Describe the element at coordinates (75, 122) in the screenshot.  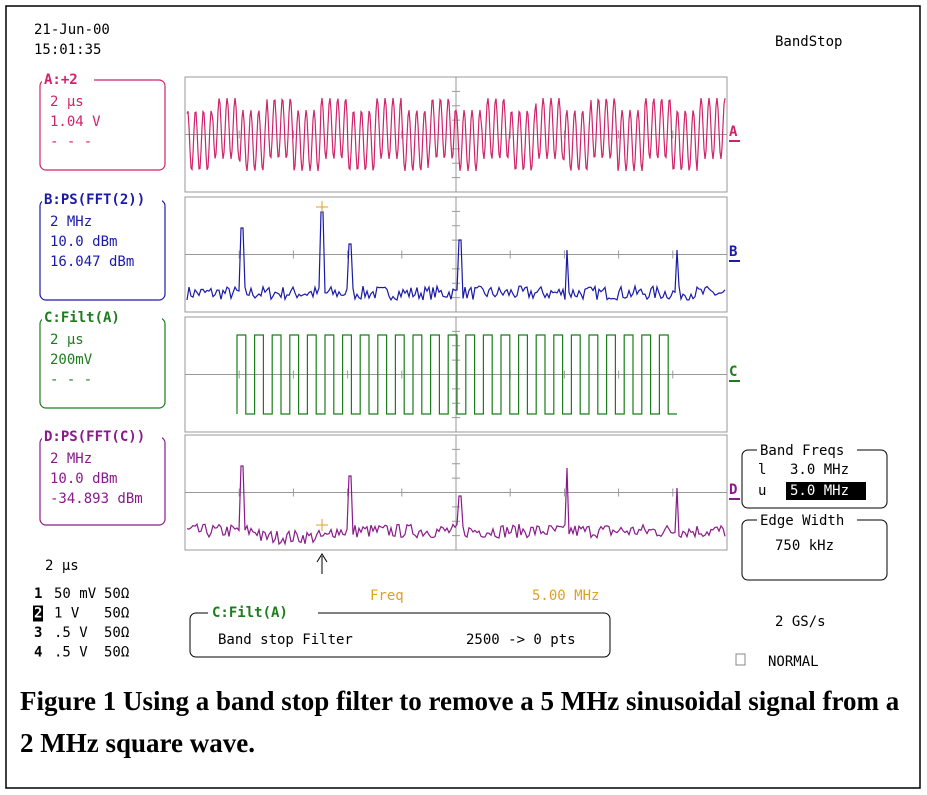
I see `label: 1.04 V` at that location.